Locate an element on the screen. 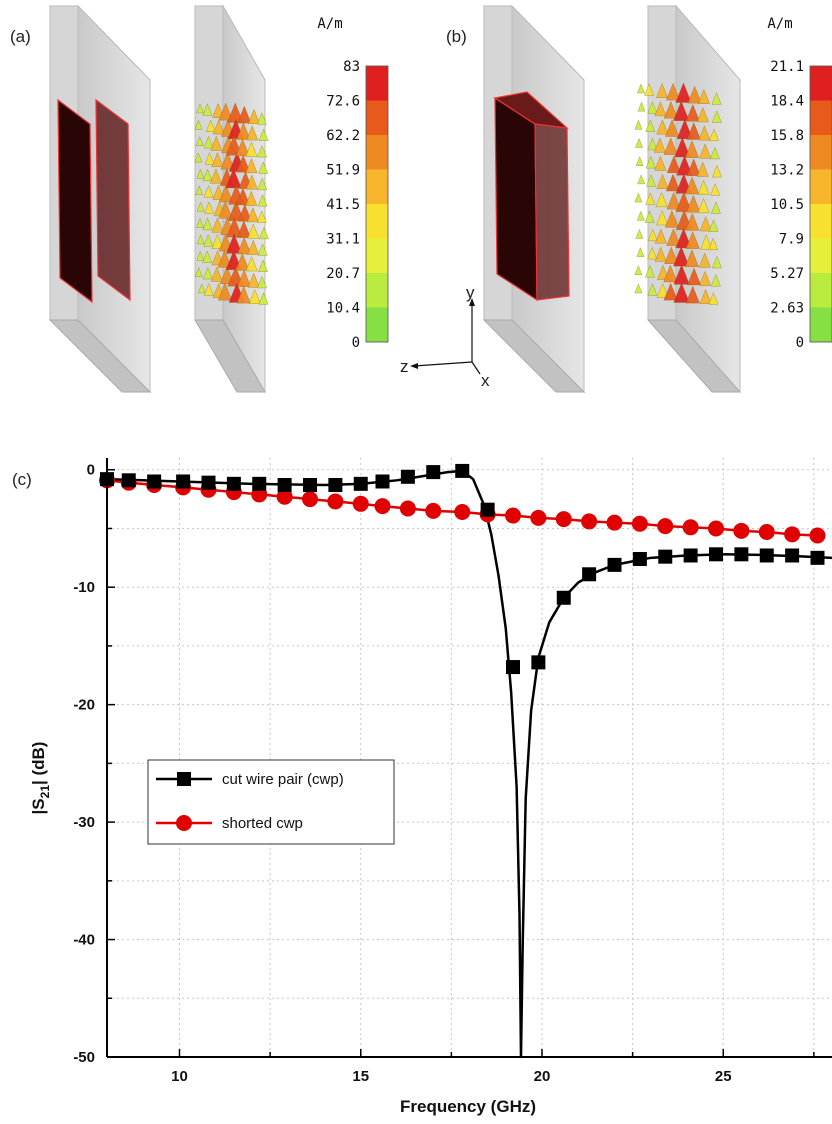 The width and height of the screenshot is (832, 1124). y-tick-label: -40 is located at coordinates (84, 940).